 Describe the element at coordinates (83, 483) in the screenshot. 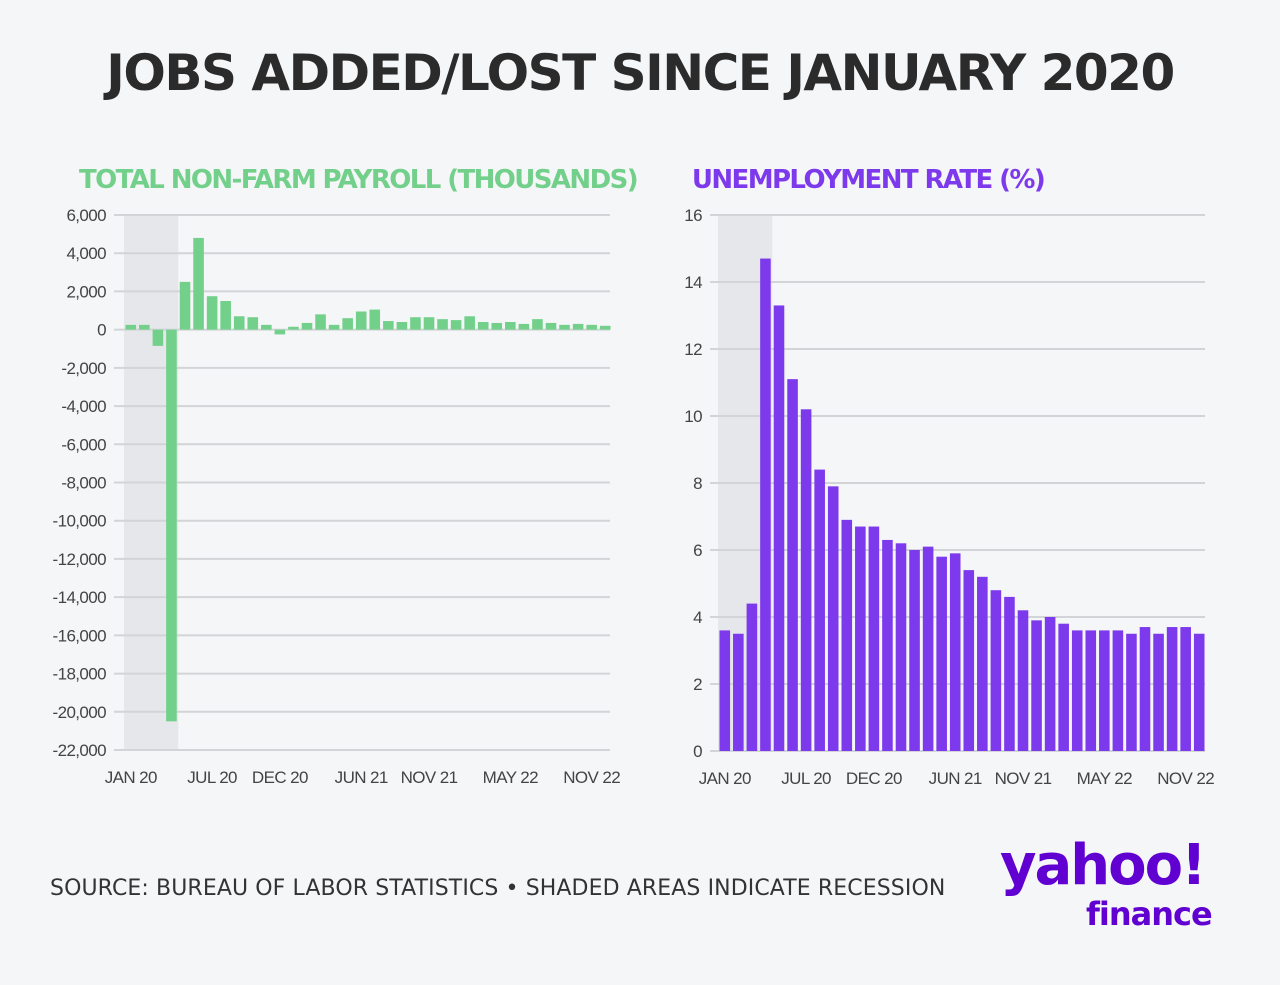

I see `y-tick-label: -8,000` at that location.